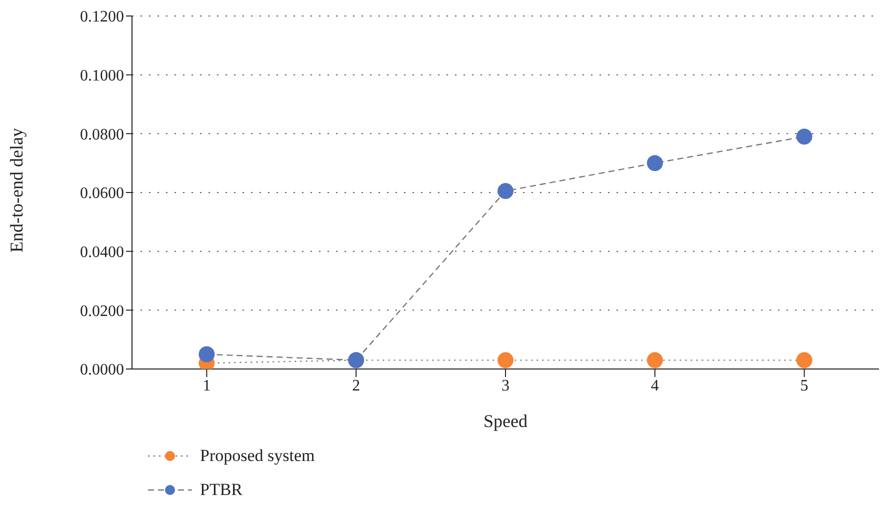 Image resolution: width=887 pixels, height=515 pixels. Describe the element at coordinates (356, 385) in the screenshot. I see `x-tick-label: 2` at that location.